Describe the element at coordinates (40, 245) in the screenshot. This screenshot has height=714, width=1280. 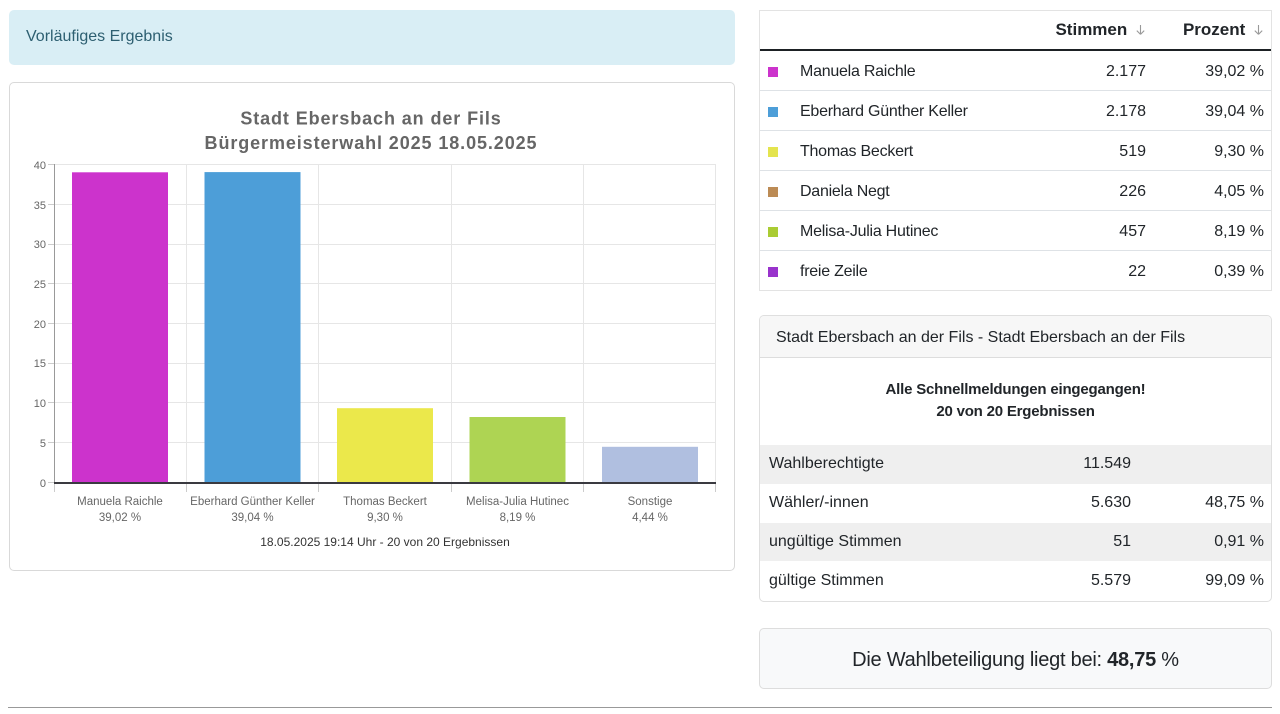
I see `svg-text: 30` at that location.